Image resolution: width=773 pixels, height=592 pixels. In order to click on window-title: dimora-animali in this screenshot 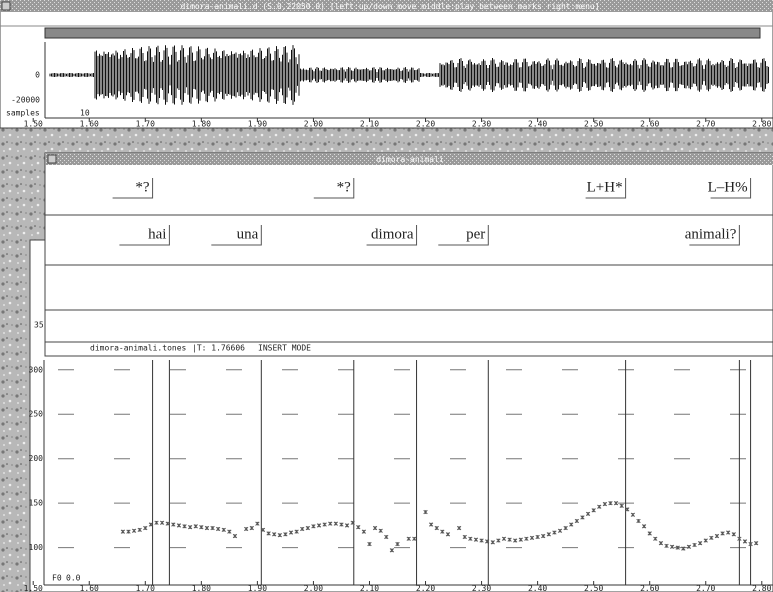, I will do `click(410, 159)`.